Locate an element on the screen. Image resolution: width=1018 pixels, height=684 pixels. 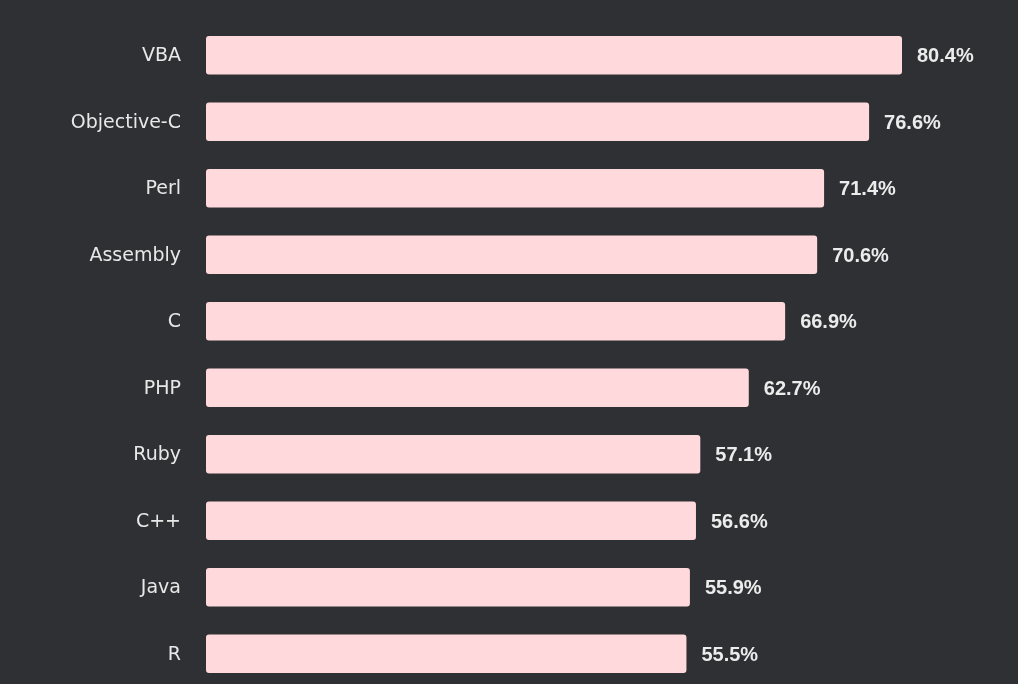
y-tick-label: PHP is located at coordinates (162, 386).